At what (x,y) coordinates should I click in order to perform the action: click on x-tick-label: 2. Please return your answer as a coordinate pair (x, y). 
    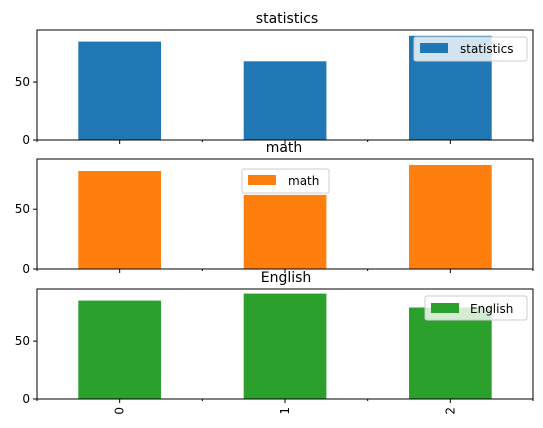
    Looking at the image, I should click on (450, 411).